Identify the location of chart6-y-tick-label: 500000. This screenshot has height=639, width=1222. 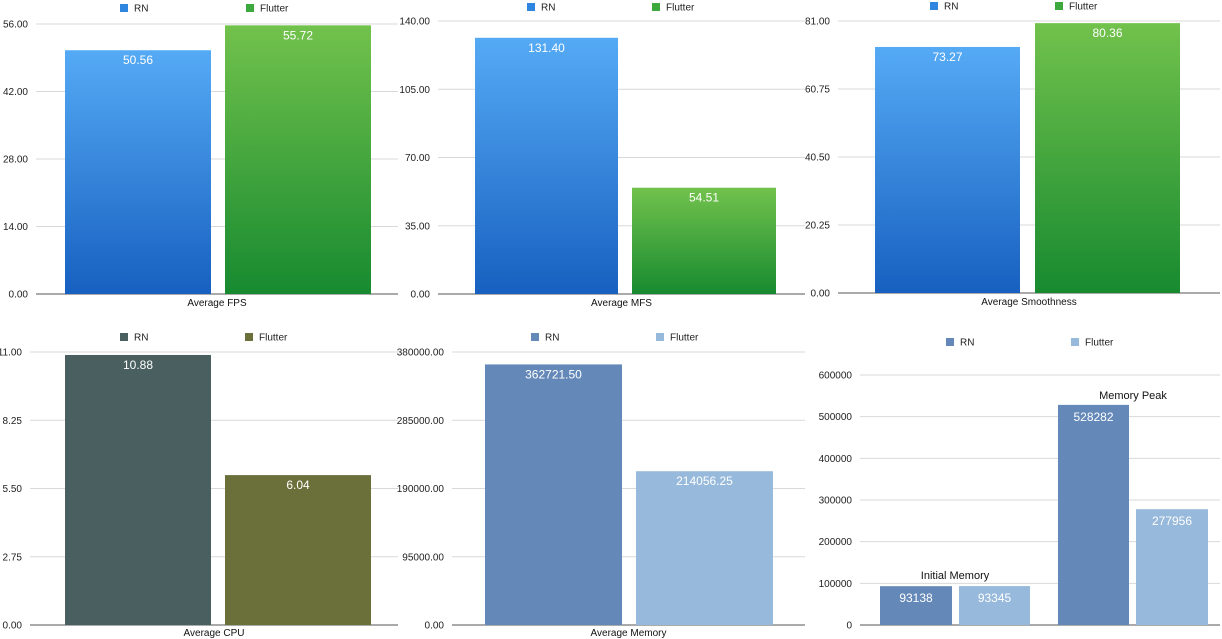
(836, 417).